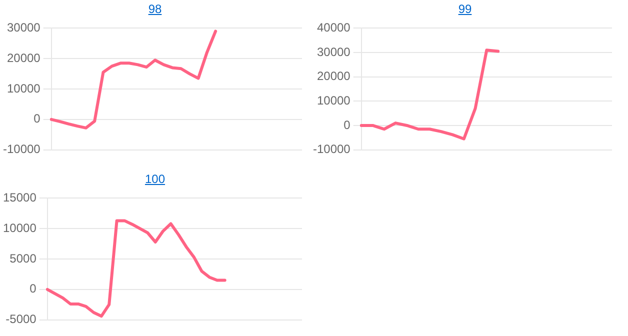 The width and height of the screenshot is (628, 336). I want to click on y-tick-label: 15000, so click(19, 197).